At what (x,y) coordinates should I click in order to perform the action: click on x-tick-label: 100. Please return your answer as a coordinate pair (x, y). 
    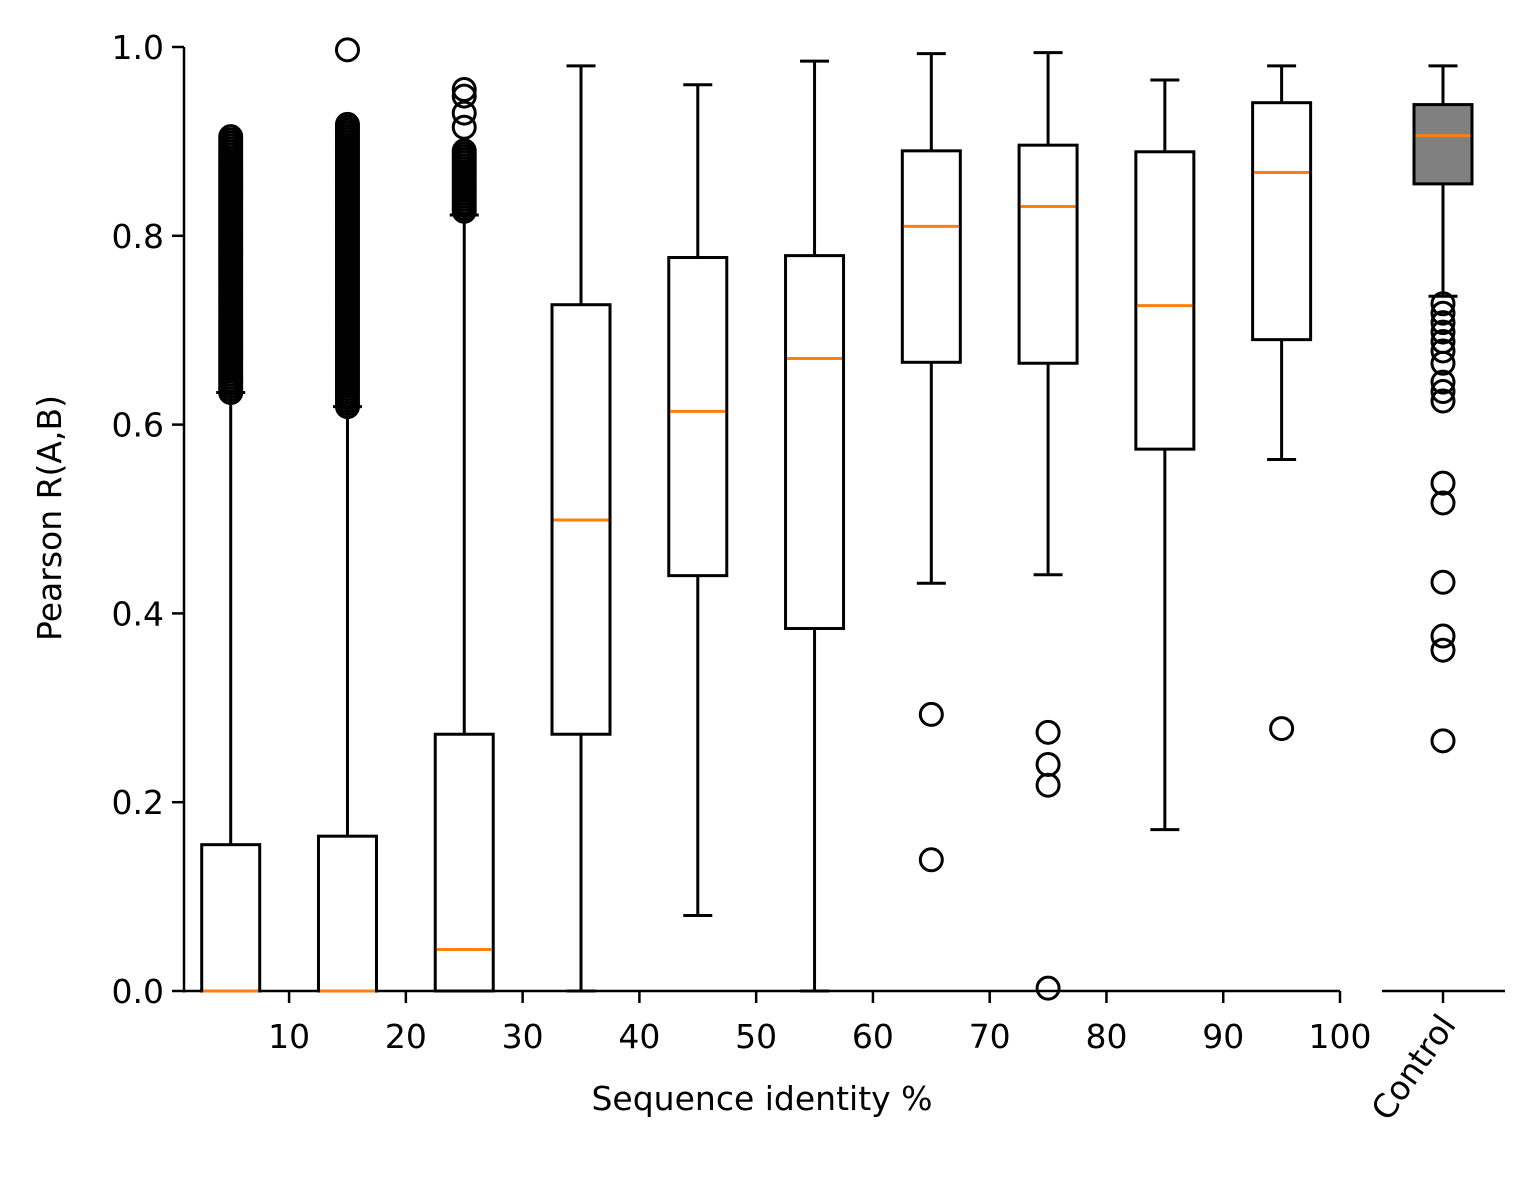
    Looking at the image, I should click on (1340, 1036).